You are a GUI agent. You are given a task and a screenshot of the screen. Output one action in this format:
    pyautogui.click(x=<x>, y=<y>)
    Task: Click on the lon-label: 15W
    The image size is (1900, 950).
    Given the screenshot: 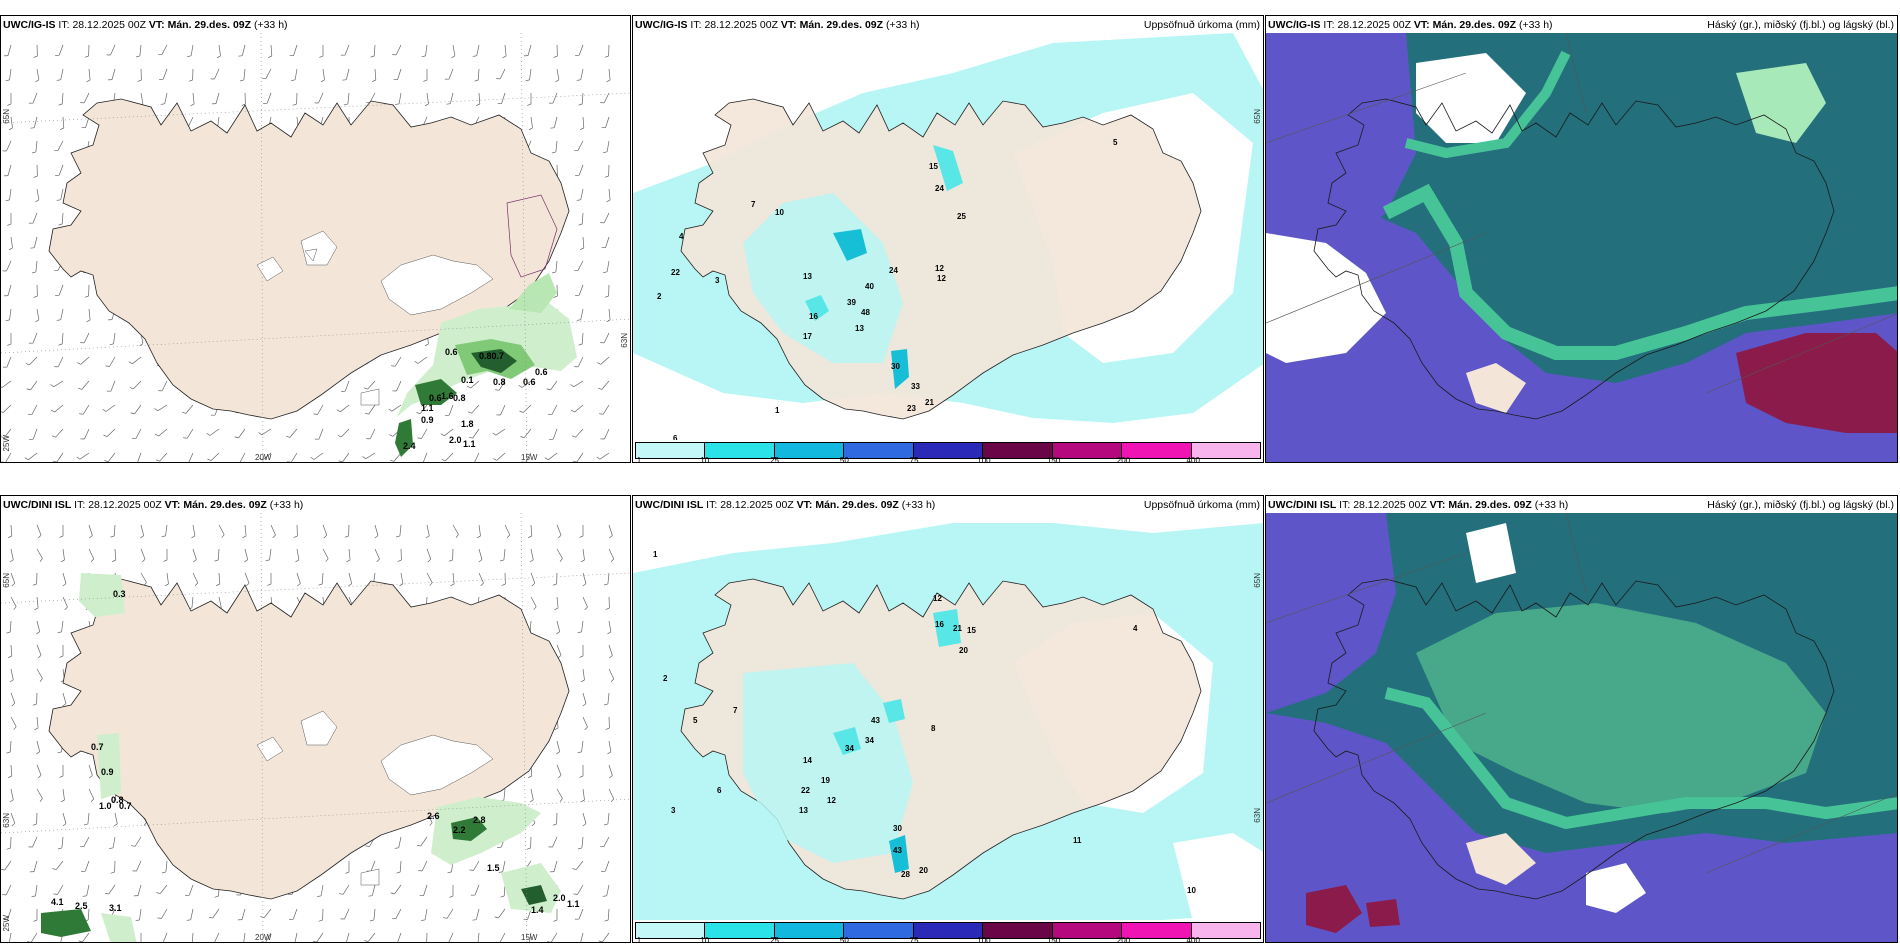 What is the action you would take?
    pyautogui.click(x=529, y=937)
    